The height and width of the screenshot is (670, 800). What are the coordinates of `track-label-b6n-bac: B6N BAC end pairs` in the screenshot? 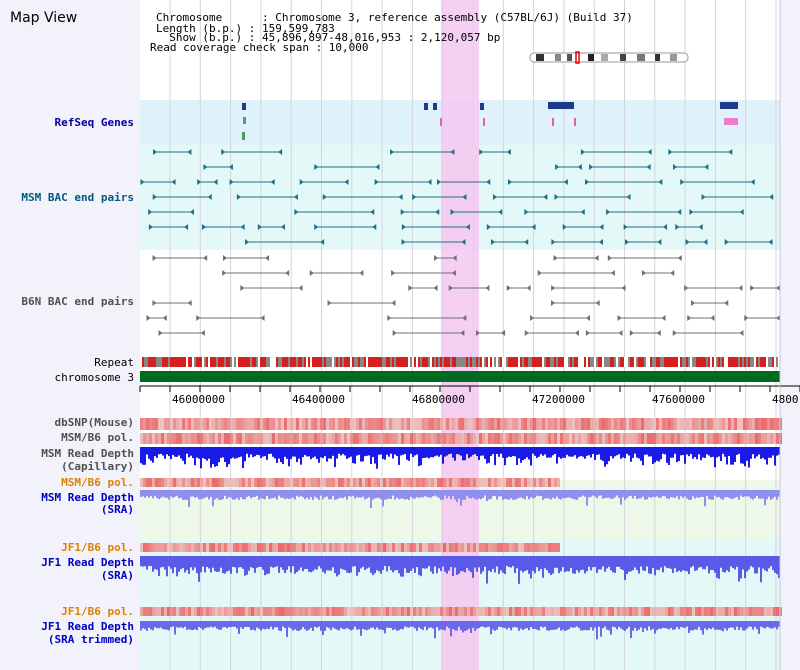 It's located at (77, 301).